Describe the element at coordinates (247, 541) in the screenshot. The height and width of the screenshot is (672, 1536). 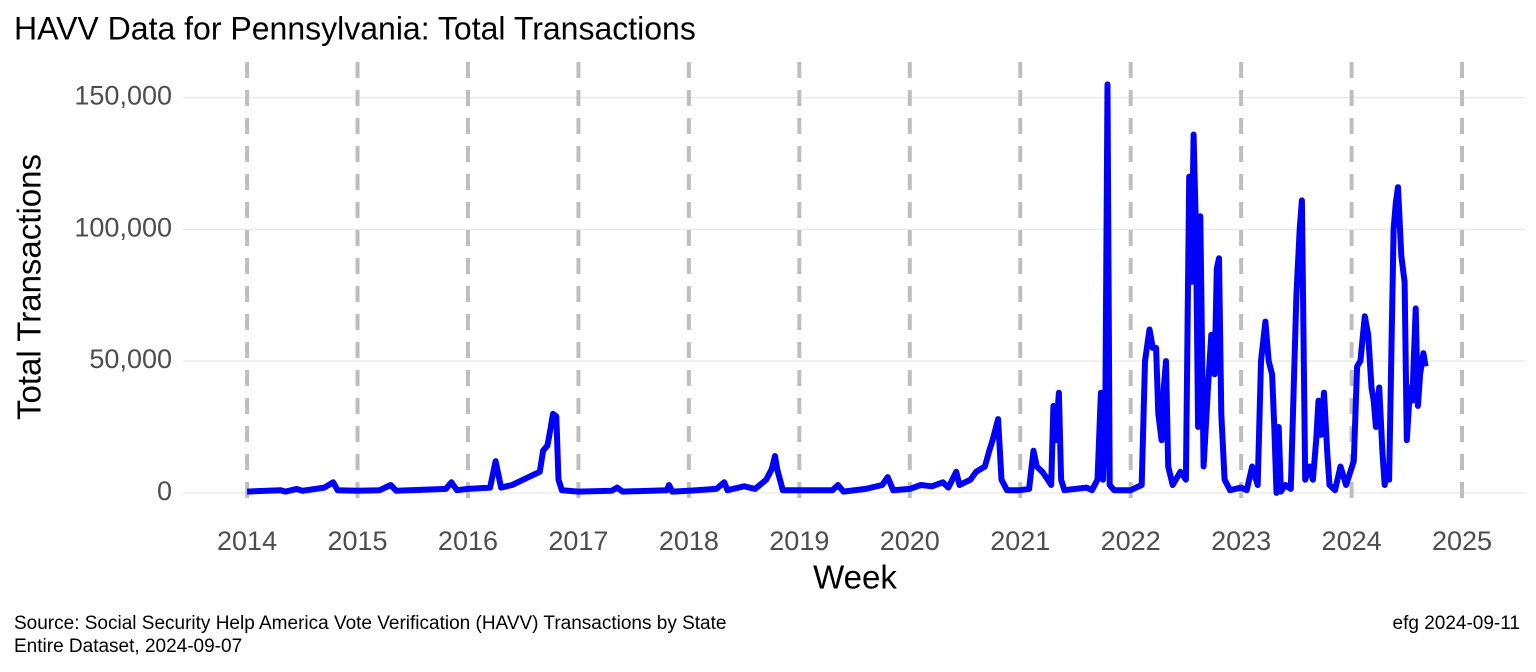
I see `x-tick-label: 2014` at that location.